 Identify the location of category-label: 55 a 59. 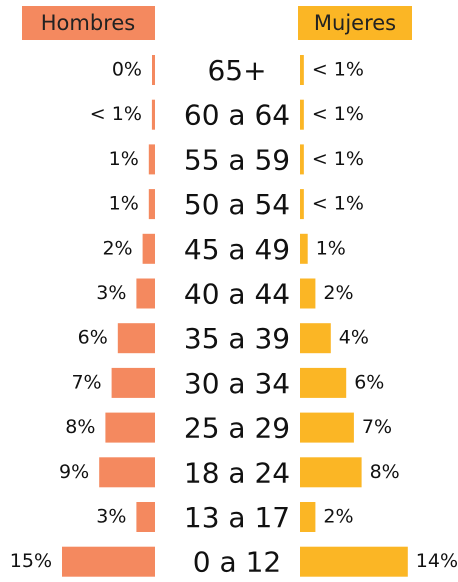
(237, 159).